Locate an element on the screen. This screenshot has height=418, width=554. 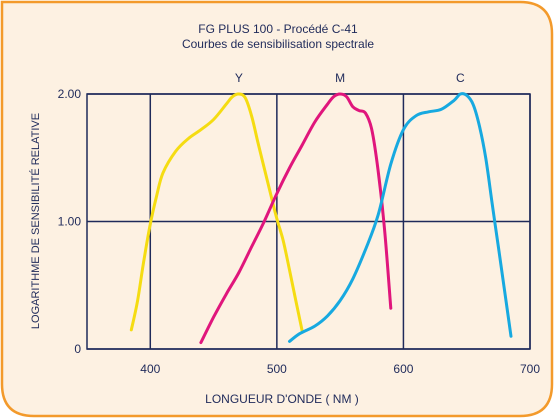
x-axis-label: LONGUEUR D'ONDE ( NM ) is located at coordinates (282, 399).